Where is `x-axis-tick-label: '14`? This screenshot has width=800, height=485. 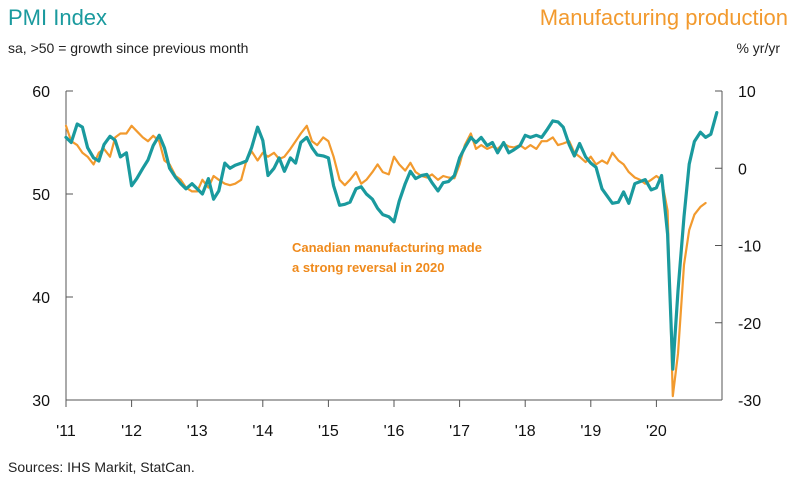
x-axis-tick-label: '14 is located at coordinates (262, 431).